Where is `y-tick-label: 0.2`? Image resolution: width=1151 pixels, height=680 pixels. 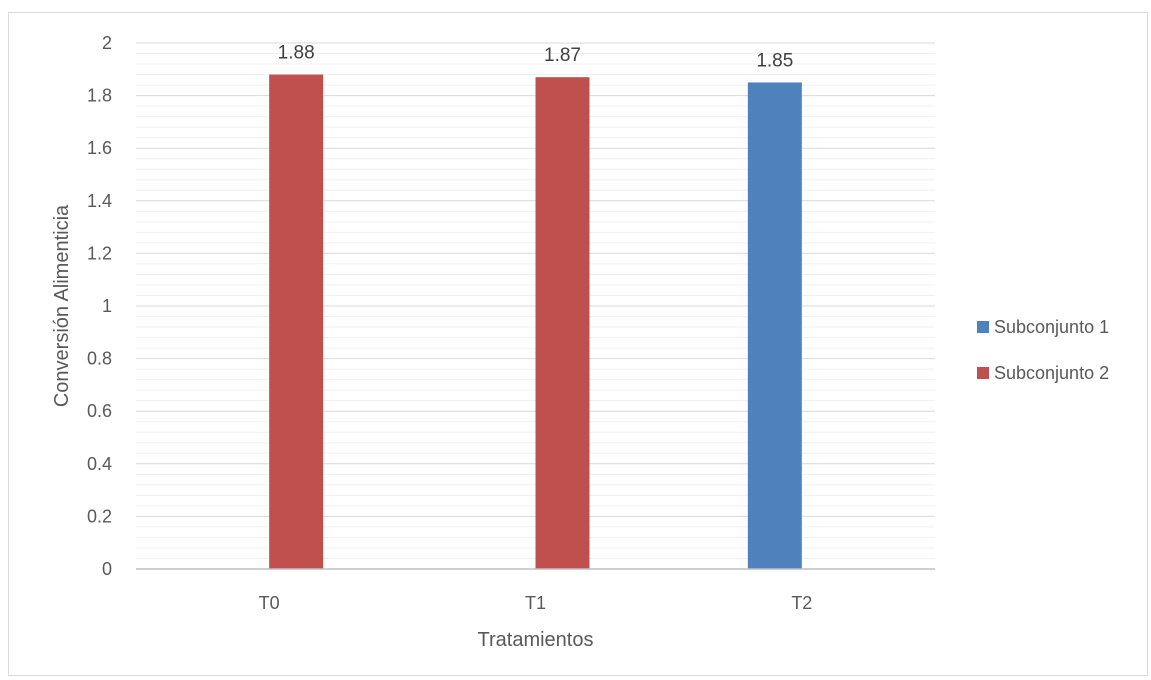
y-tick-label: 0.2 is located at coordinates (99, 516).